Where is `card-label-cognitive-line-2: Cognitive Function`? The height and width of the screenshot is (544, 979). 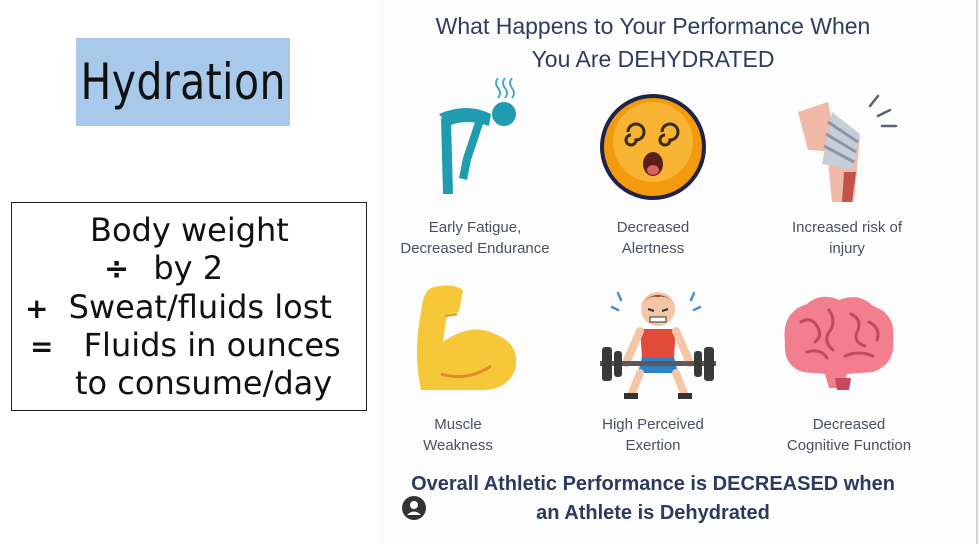
card-label-cognitive-line-2: Cognitive Function is located at coordinates (849, 445).